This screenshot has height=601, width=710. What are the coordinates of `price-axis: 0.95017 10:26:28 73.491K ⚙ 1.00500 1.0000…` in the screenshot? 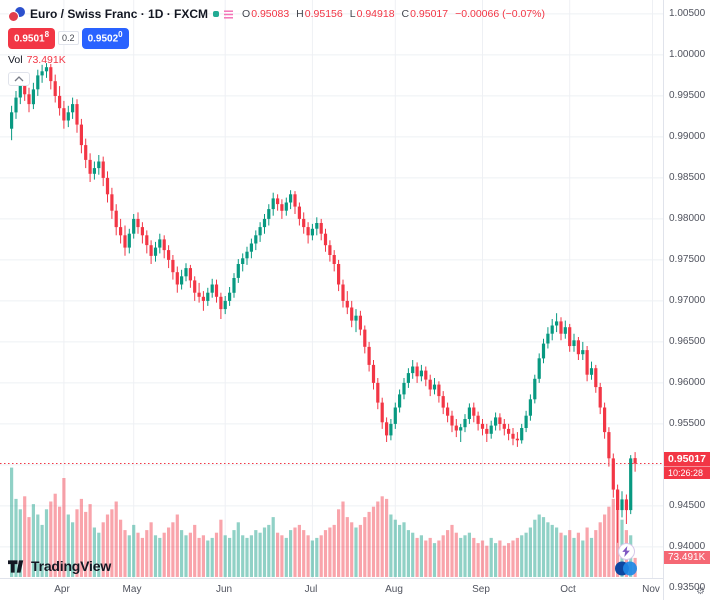 It's located at (686, 300).